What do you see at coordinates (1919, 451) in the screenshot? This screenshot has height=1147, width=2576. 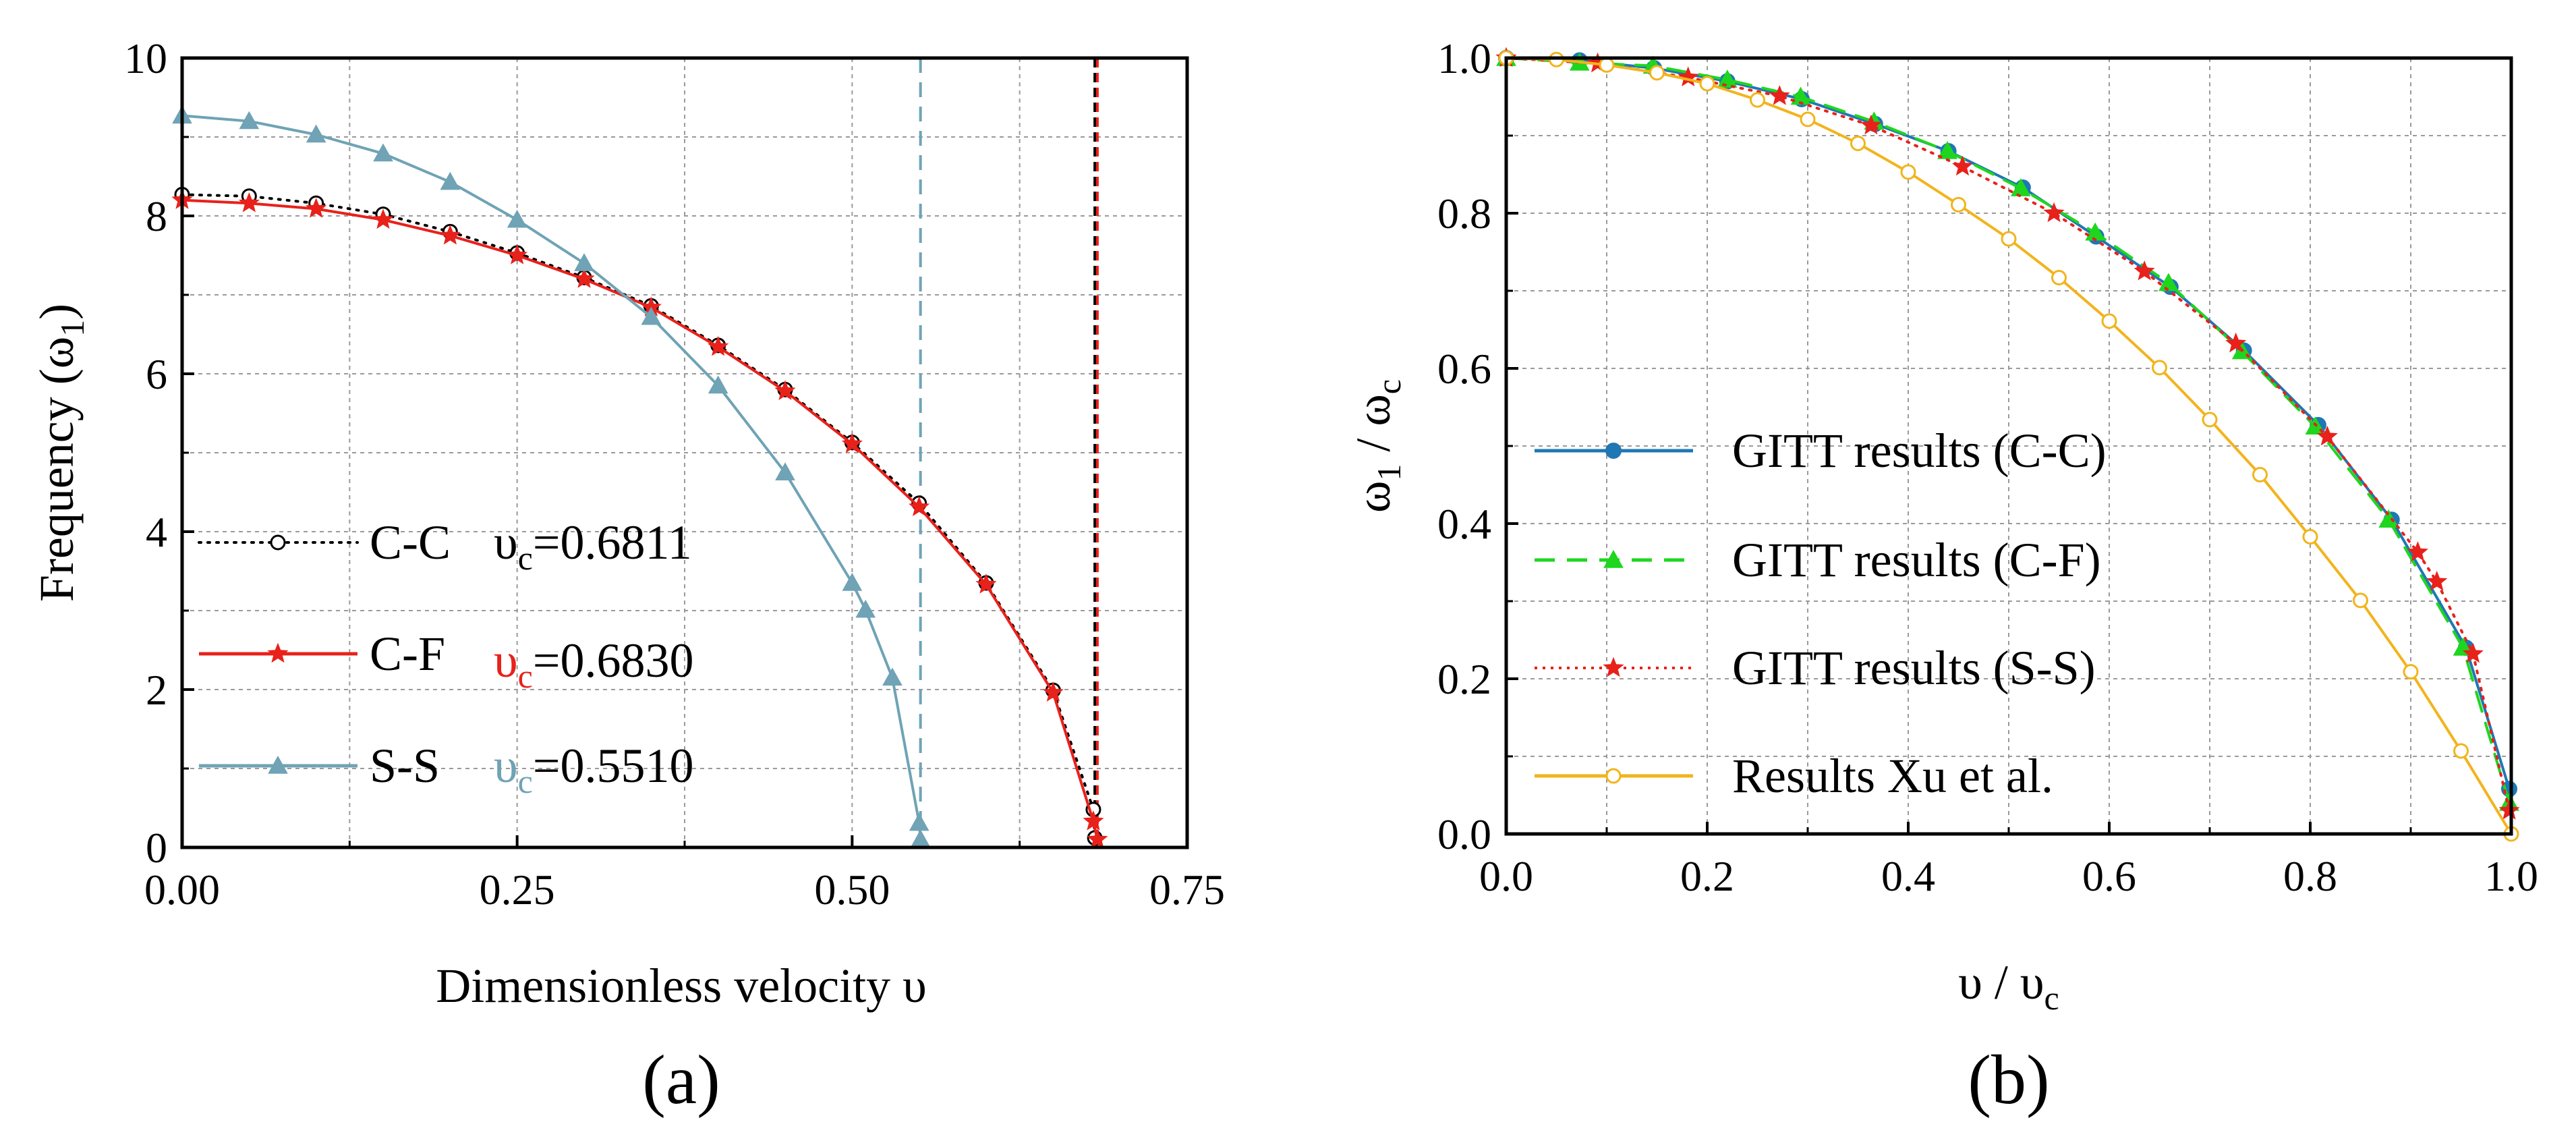 I see `legend-b-cc-name: GITT results (C-C)` at bounding box center [1919, 451].